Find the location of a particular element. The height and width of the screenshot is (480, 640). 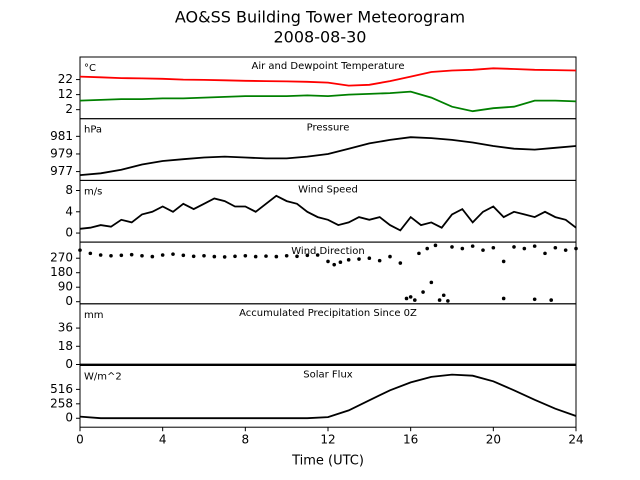

y-tick-label: 258 is located at coordinates (61, 403).